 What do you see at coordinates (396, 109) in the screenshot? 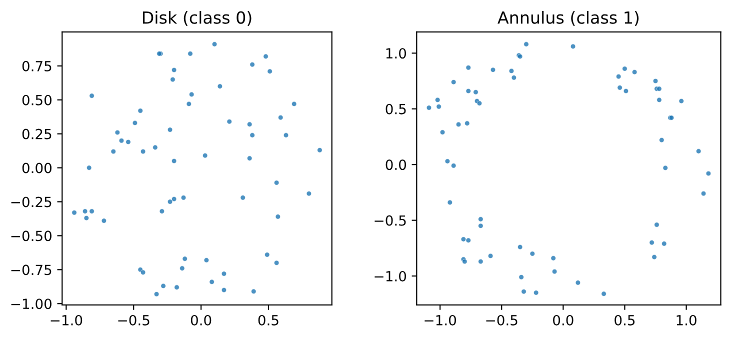
I see `y-tick-label: 0.5` at bounding box center [396, 109].